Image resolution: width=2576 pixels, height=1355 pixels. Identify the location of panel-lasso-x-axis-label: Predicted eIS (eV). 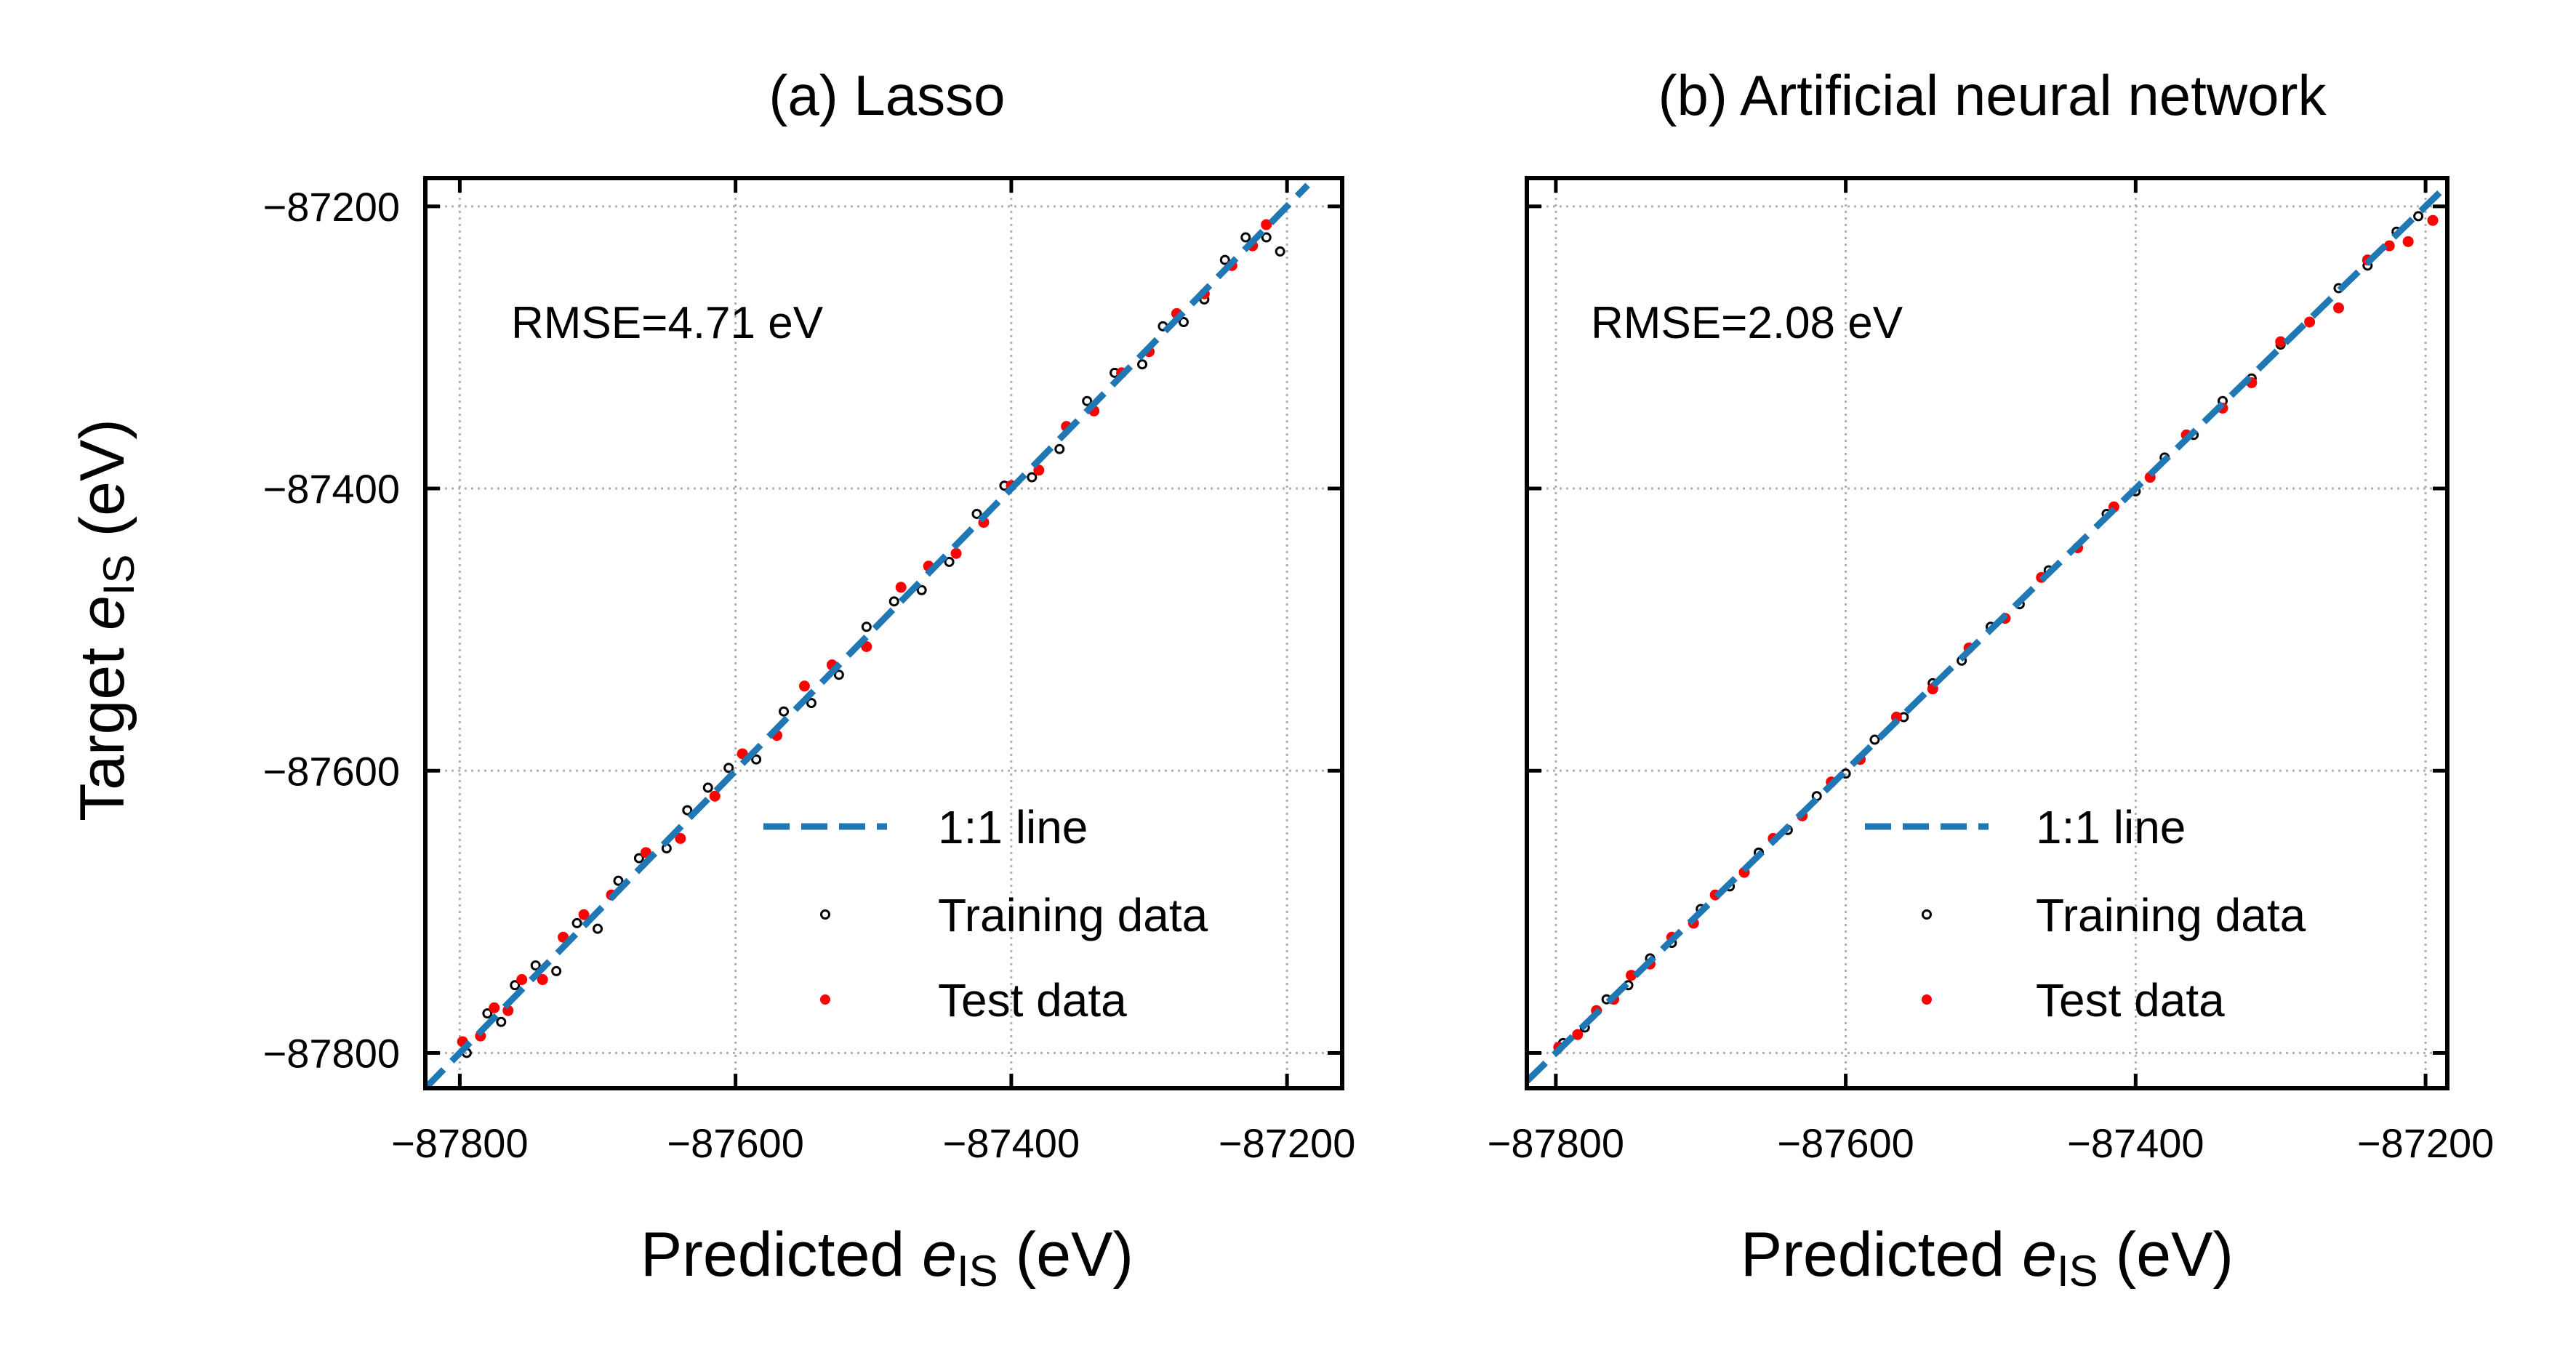
(887, 1257).